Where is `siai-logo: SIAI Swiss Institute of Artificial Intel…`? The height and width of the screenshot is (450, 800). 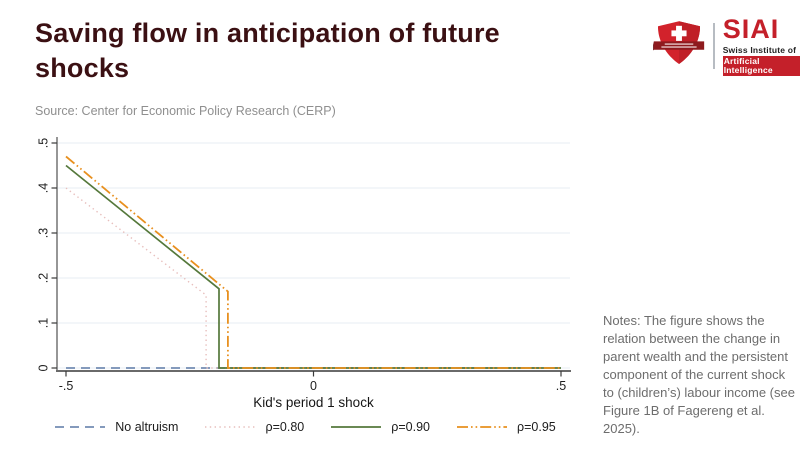 siai-logo: SIAI Swiss Institute of Artificial Intel… is located at coordinates (725, 45).